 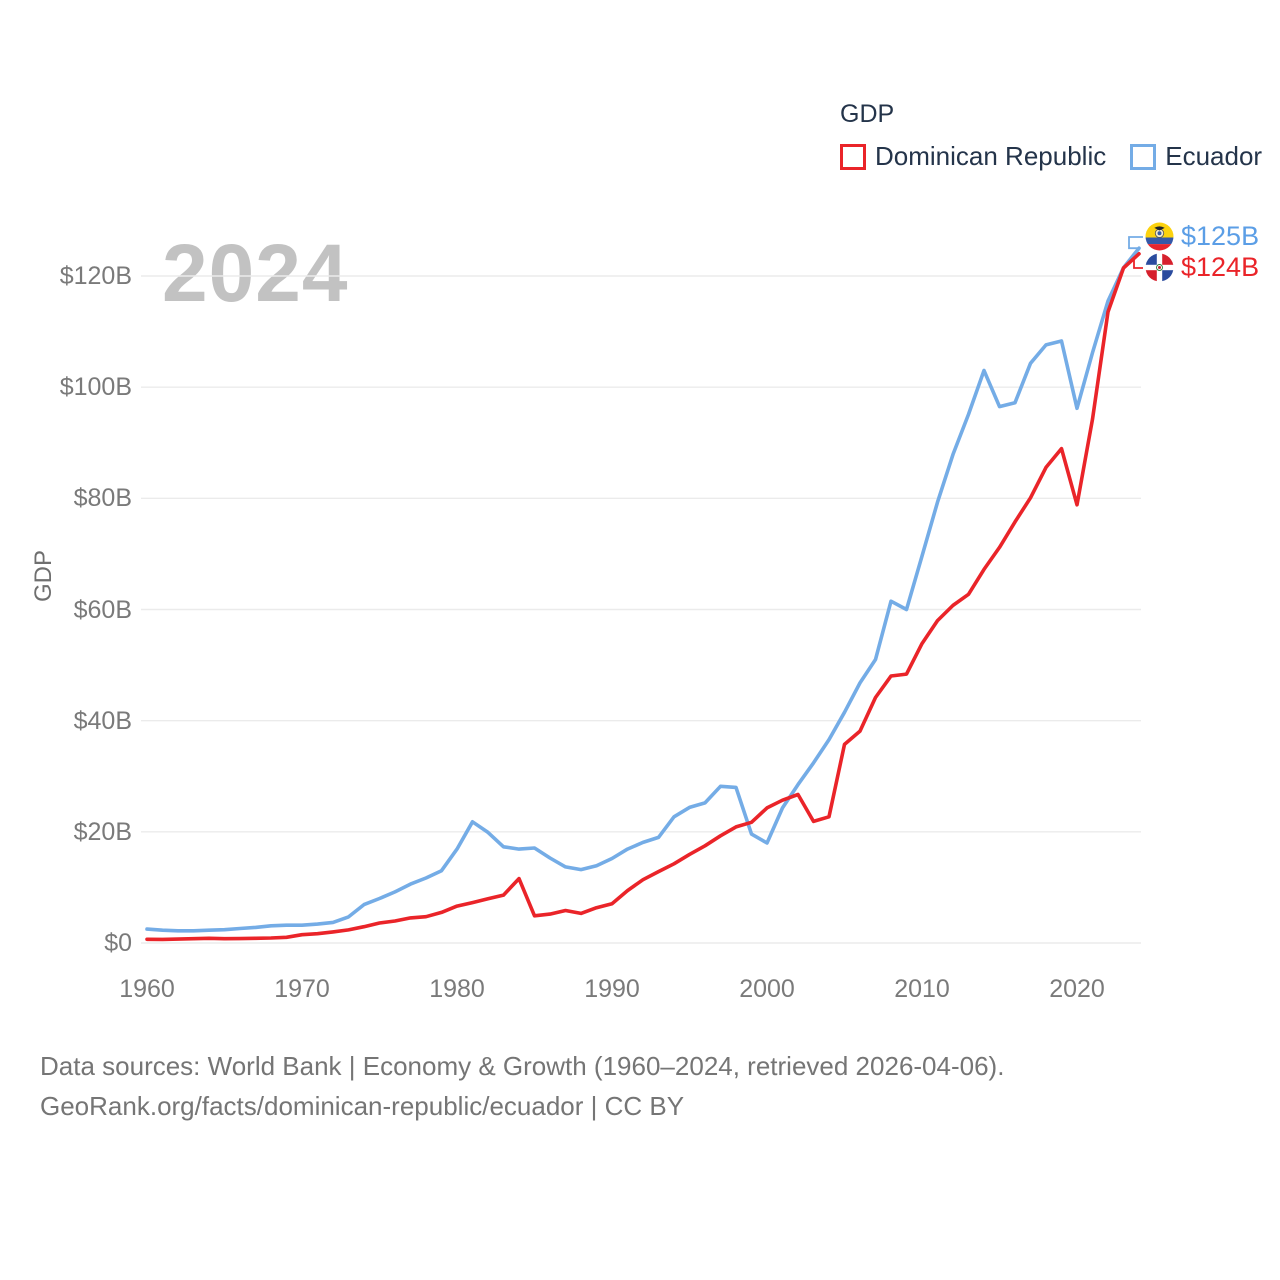 I want to click on x-tick-label: 2000, so click(x=767, y=989).